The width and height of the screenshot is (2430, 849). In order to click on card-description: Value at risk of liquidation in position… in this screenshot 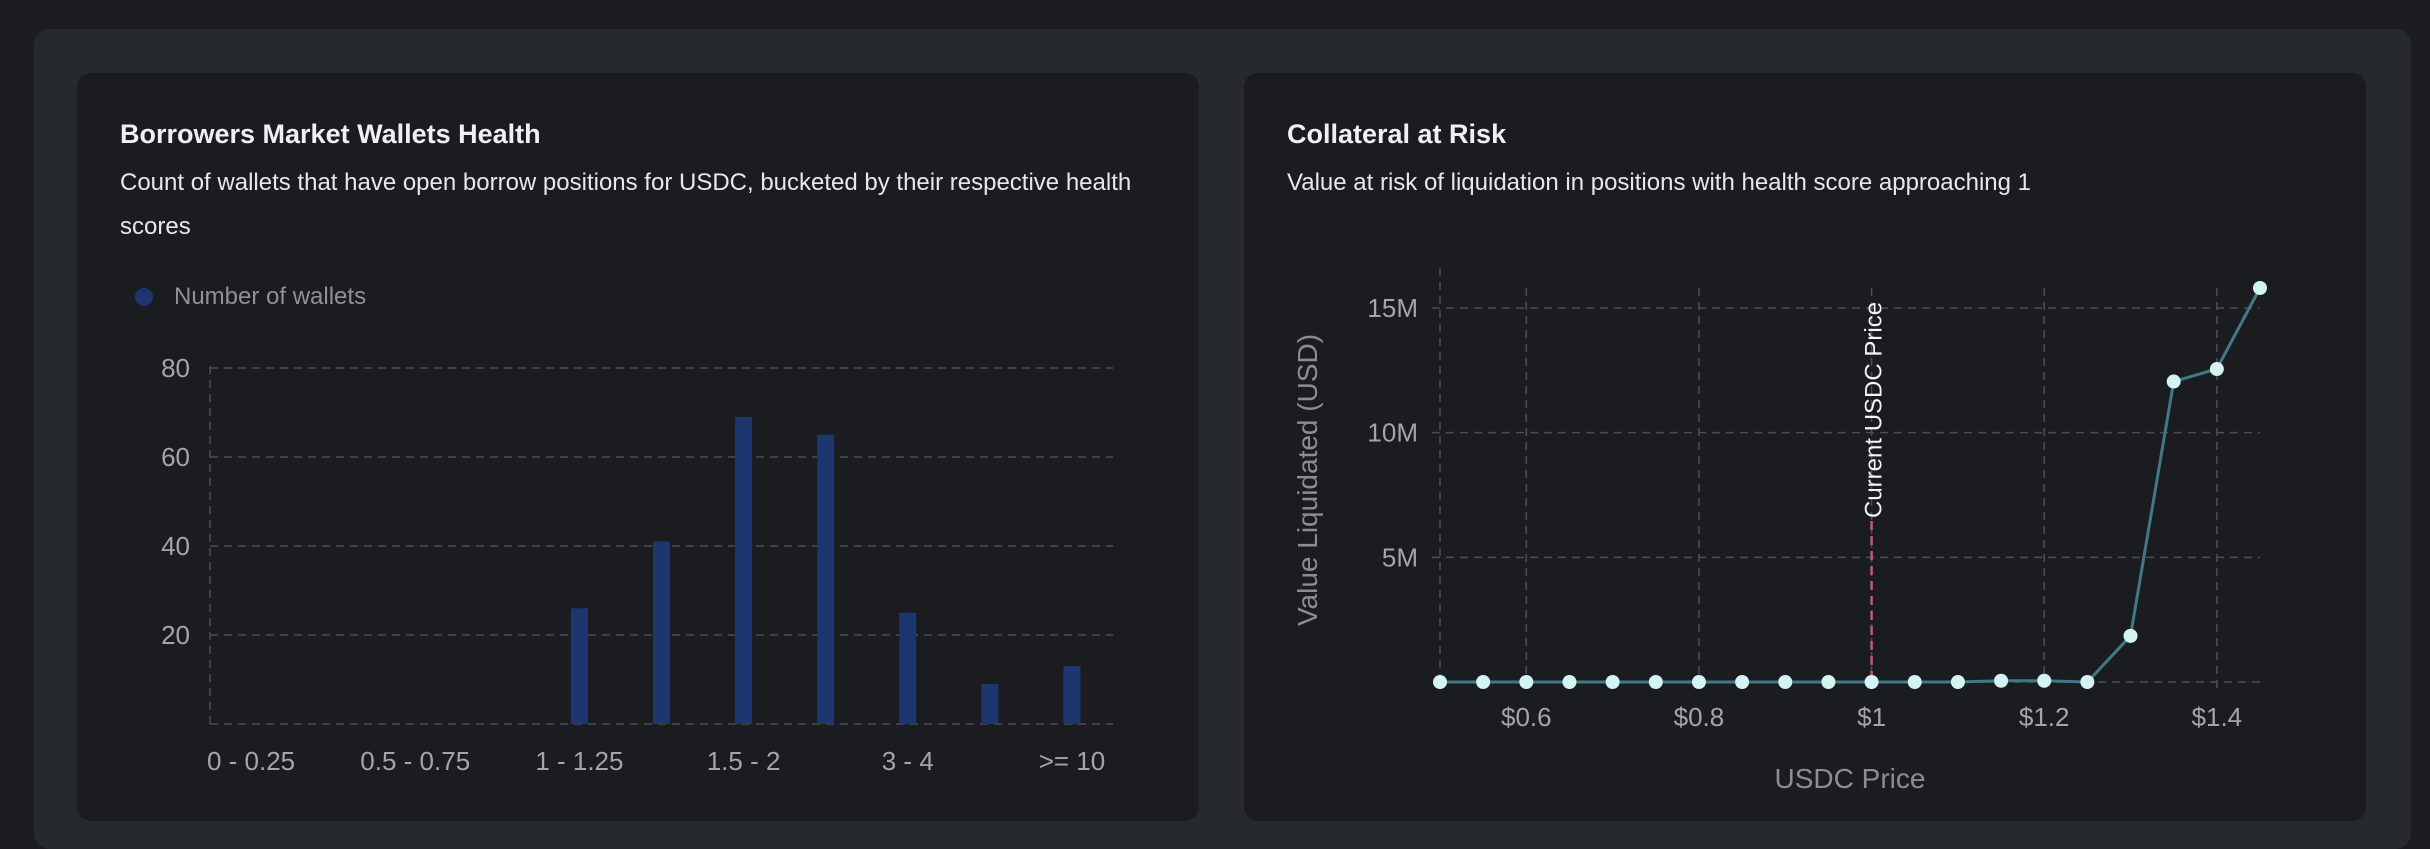, I will do `click(1659, 182)`.